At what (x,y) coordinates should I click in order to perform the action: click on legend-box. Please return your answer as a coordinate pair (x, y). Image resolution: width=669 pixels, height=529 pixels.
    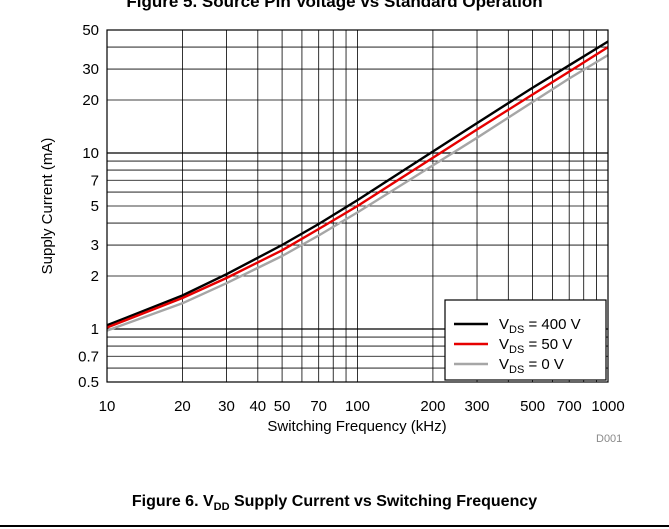
    Looking at the image, I should click on (525, 340).